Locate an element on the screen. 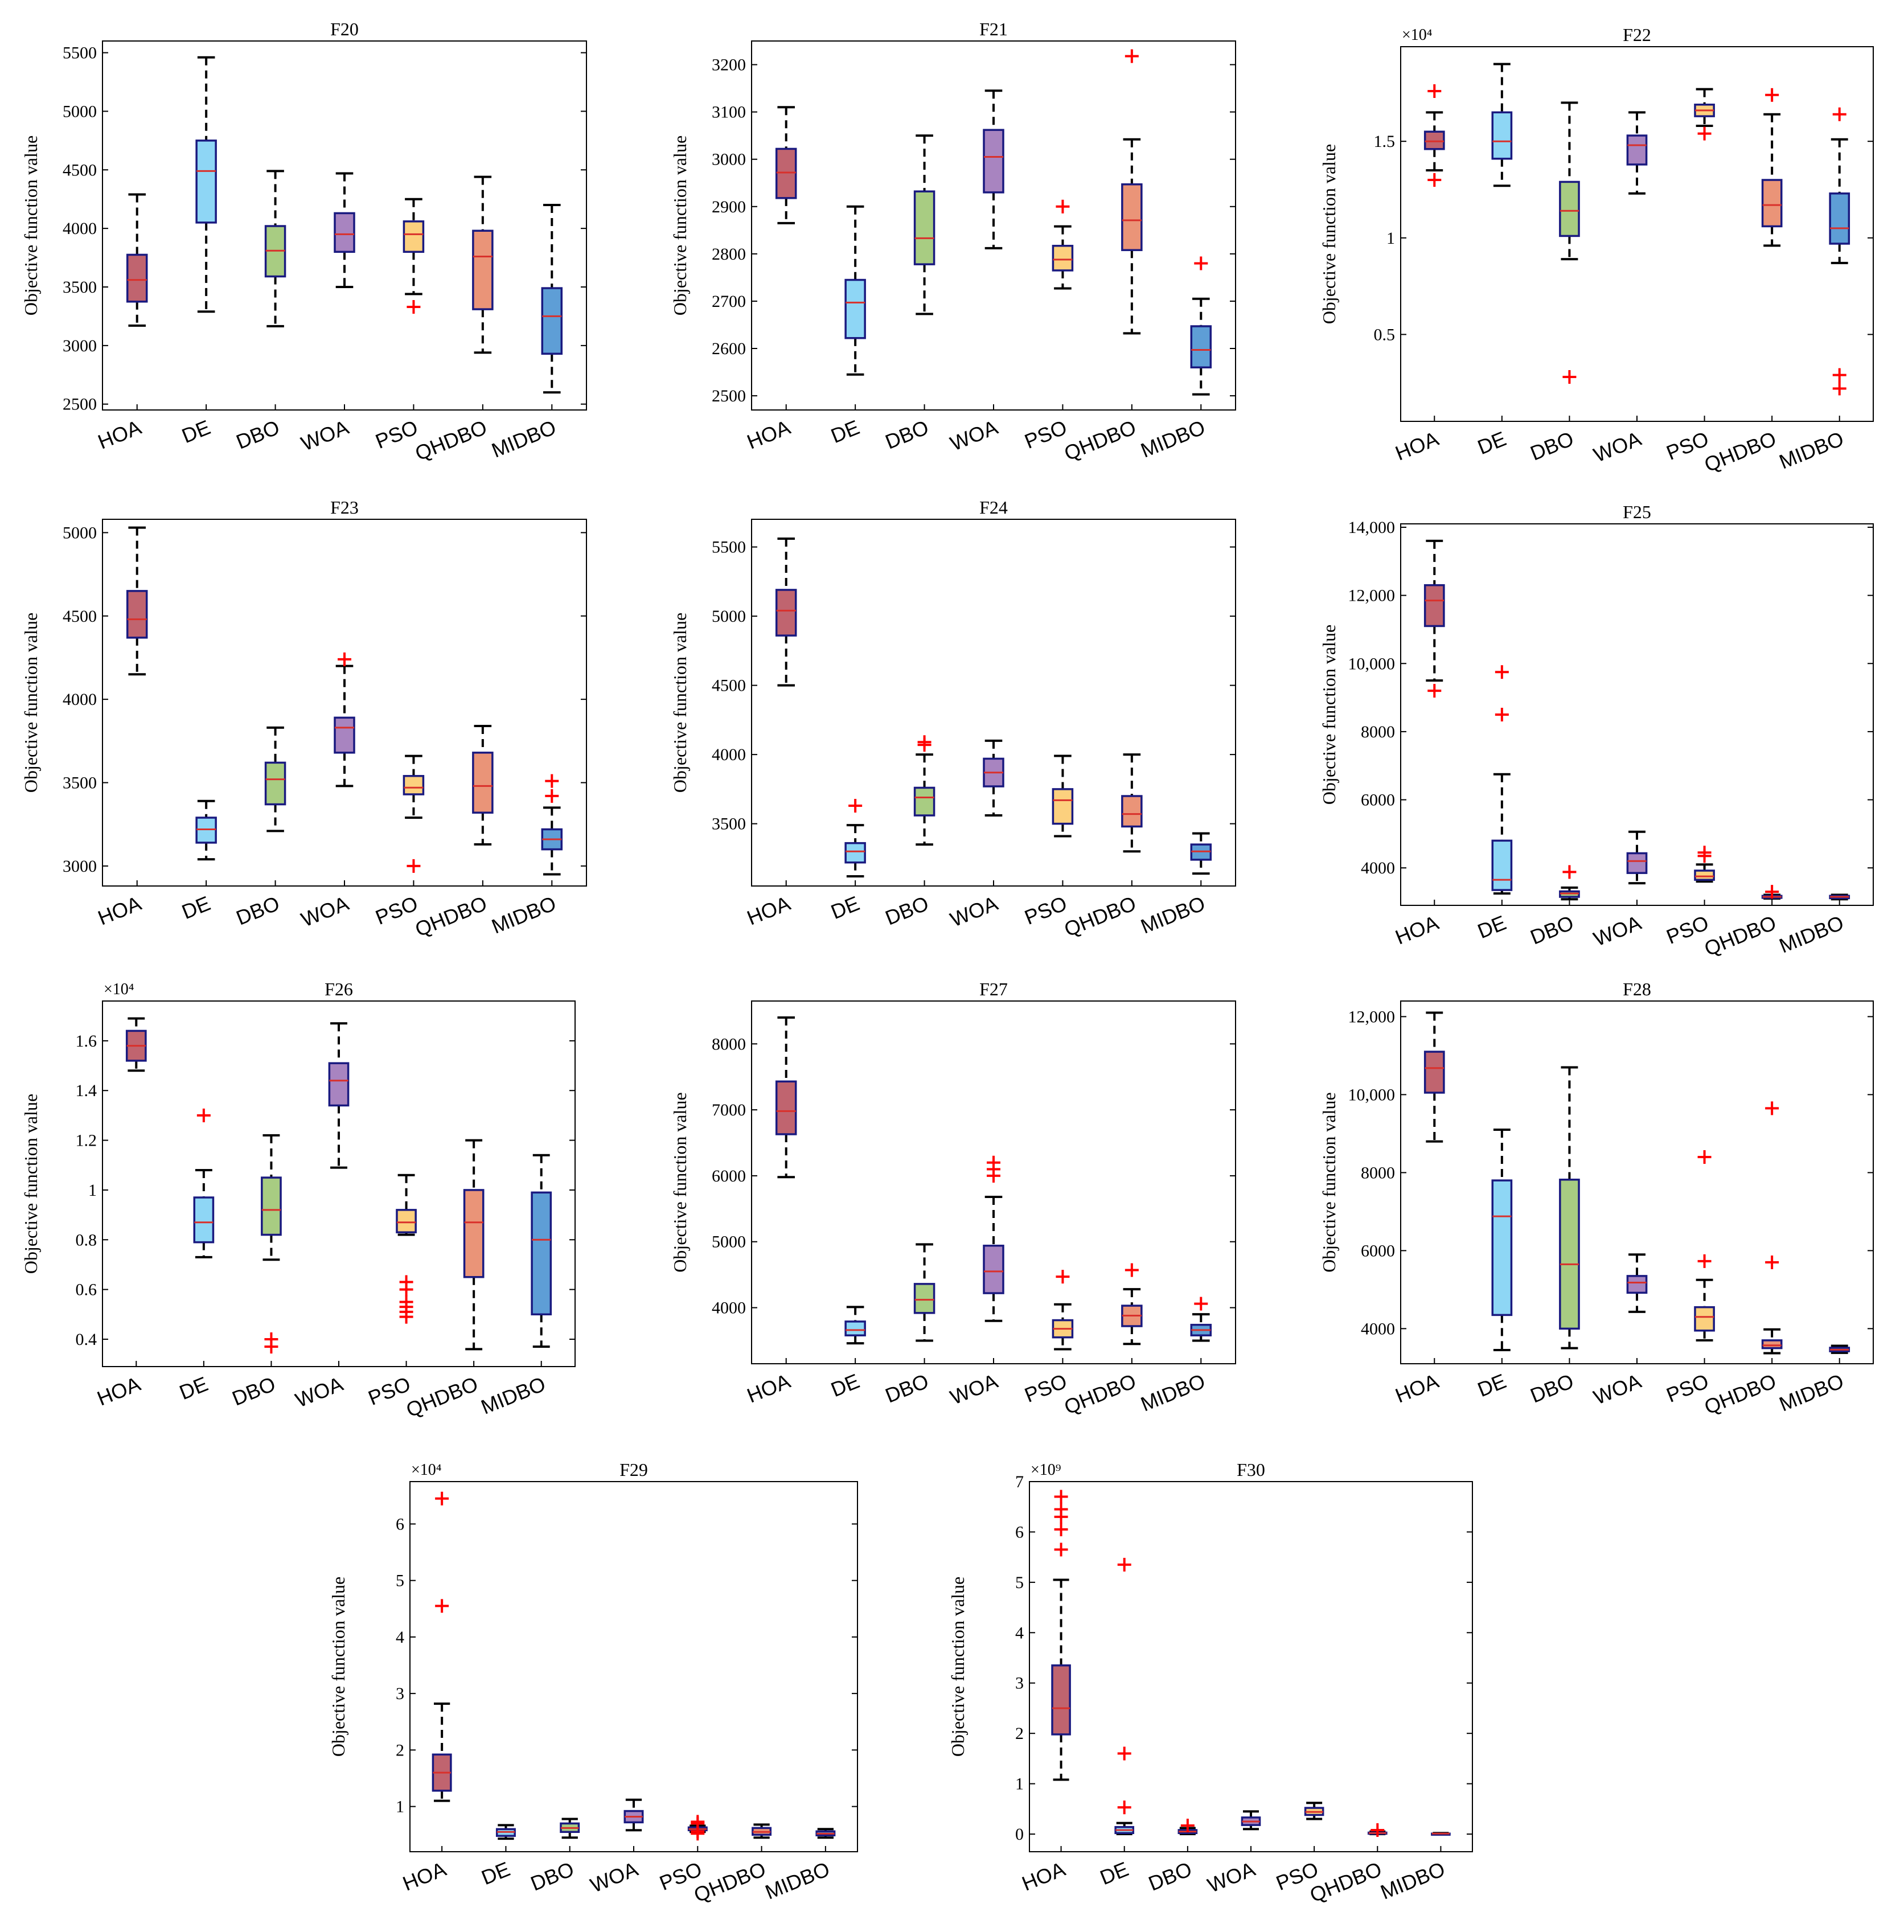  y-tick-label: 5500 is located at coordinates (729, 547).